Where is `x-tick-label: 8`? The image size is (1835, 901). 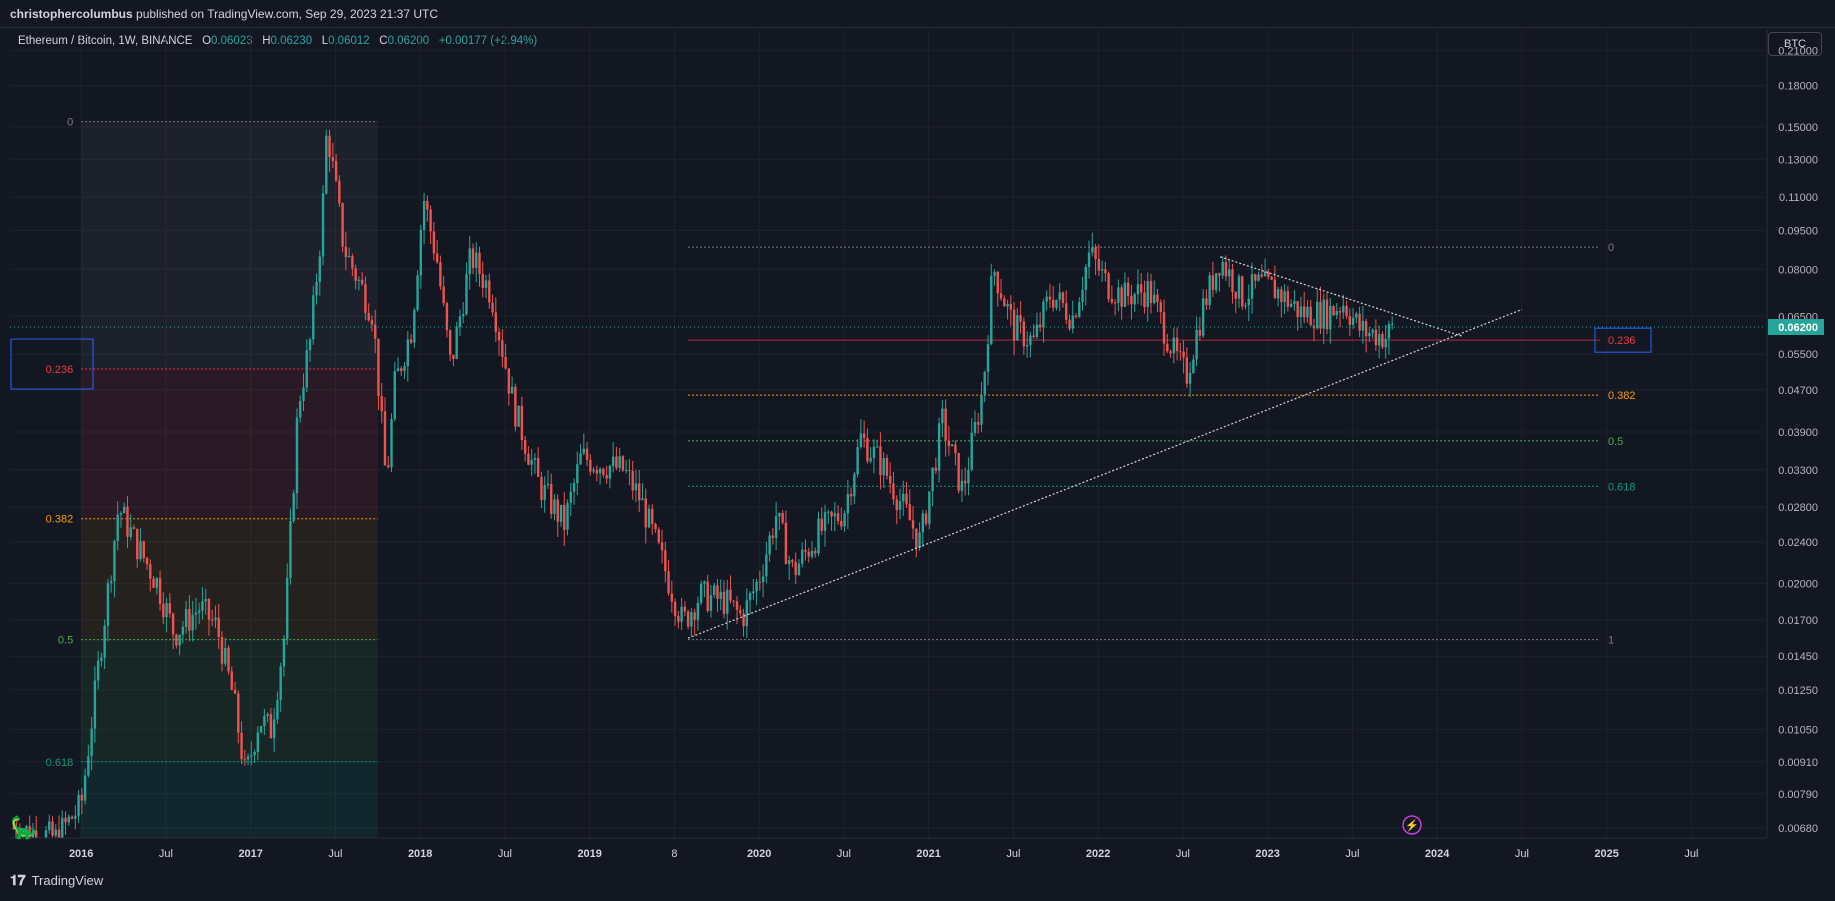
x-tick-label: 8 is located at coordinates (674, 854).